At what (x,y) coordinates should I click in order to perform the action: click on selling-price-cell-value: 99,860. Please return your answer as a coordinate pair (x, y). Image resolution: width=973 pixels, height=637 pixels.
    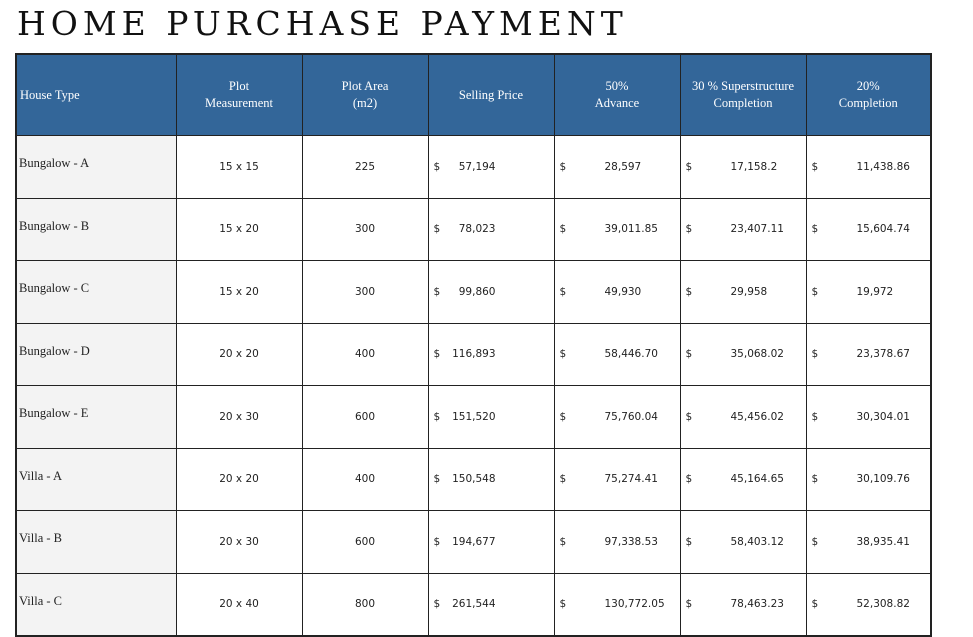
    Looking at the image, I should click on (477, 291).